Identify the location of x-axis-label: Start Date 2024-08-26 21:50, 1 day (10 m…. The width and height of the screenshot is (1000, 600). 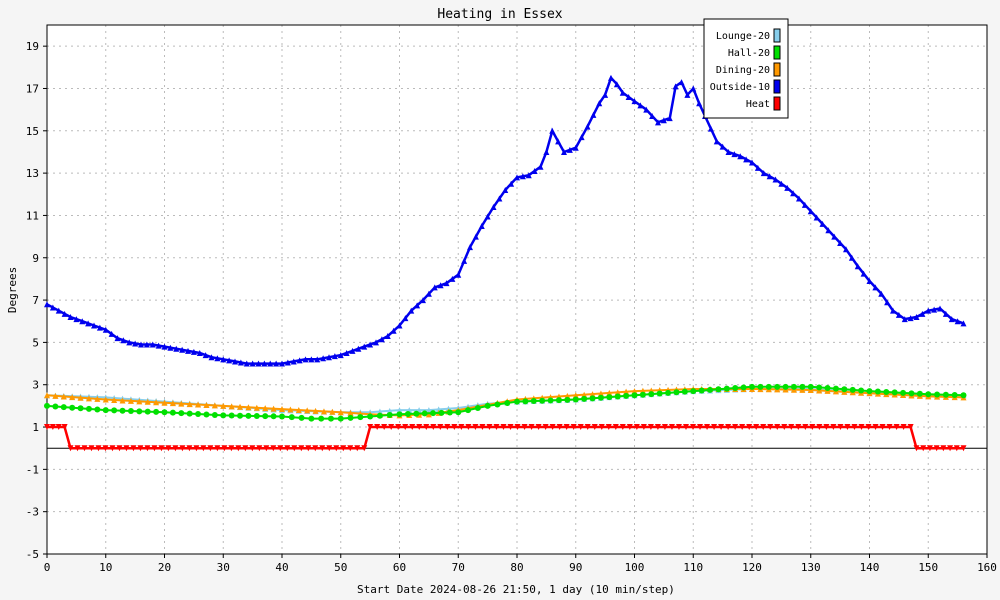
(516, 589).